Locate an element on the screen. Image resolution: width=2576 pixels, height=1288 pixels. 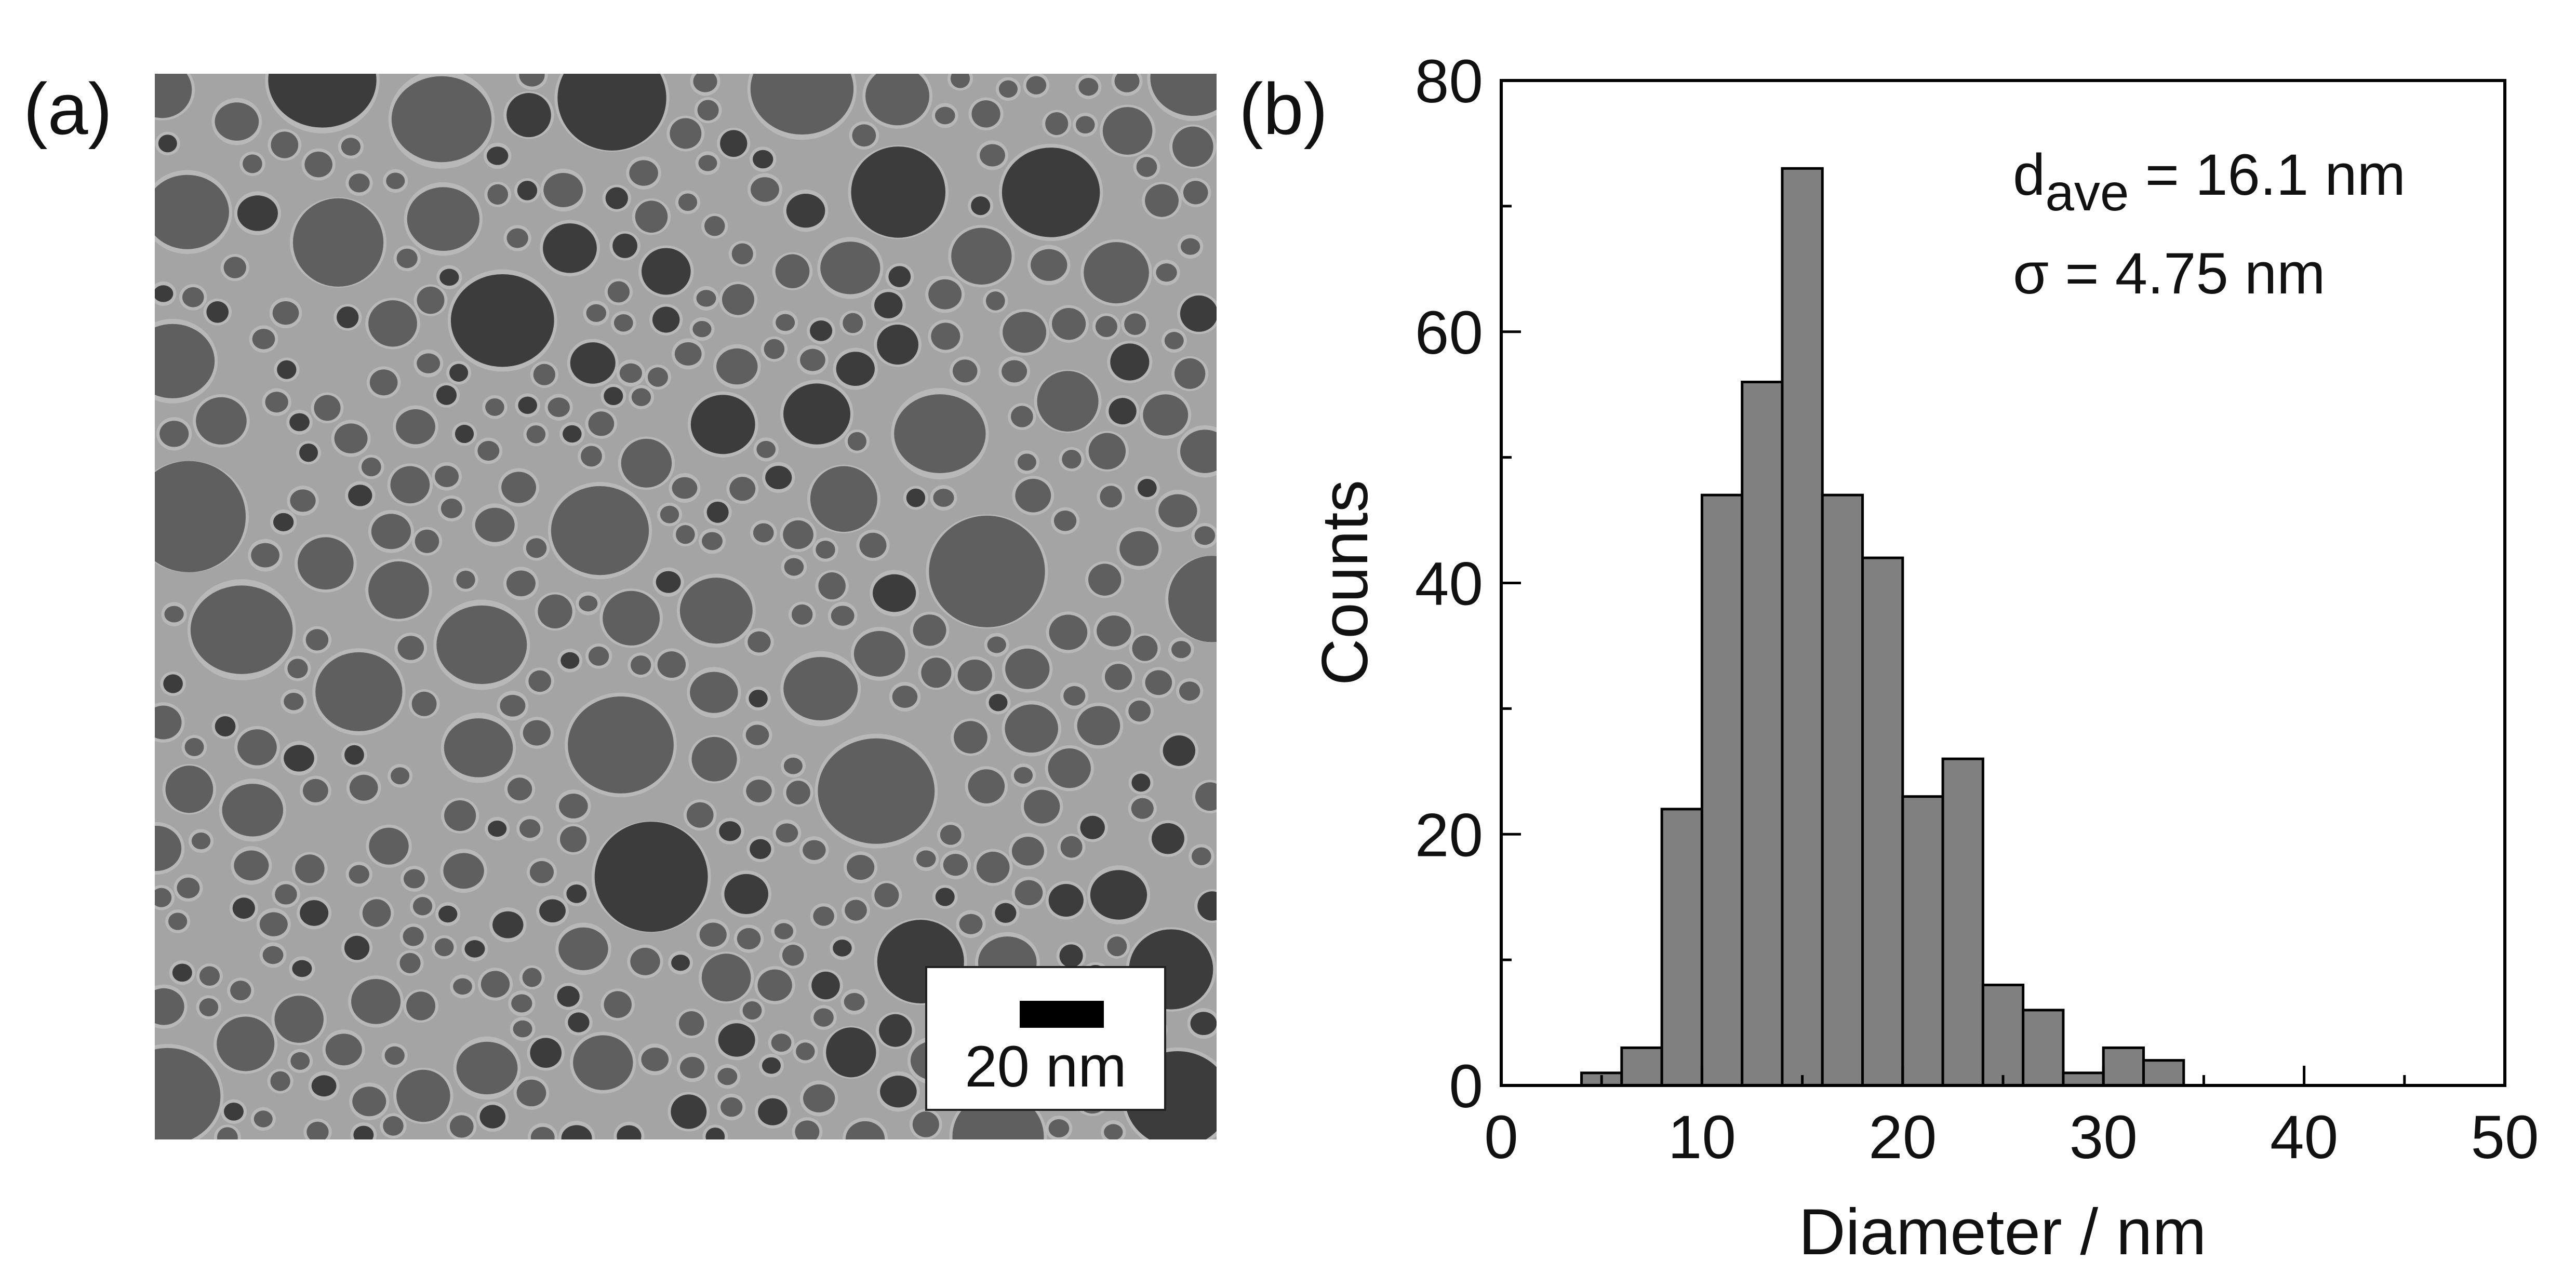
sigma-annotation: σ = 4.75 nm is located at coordinates (2169, 274).